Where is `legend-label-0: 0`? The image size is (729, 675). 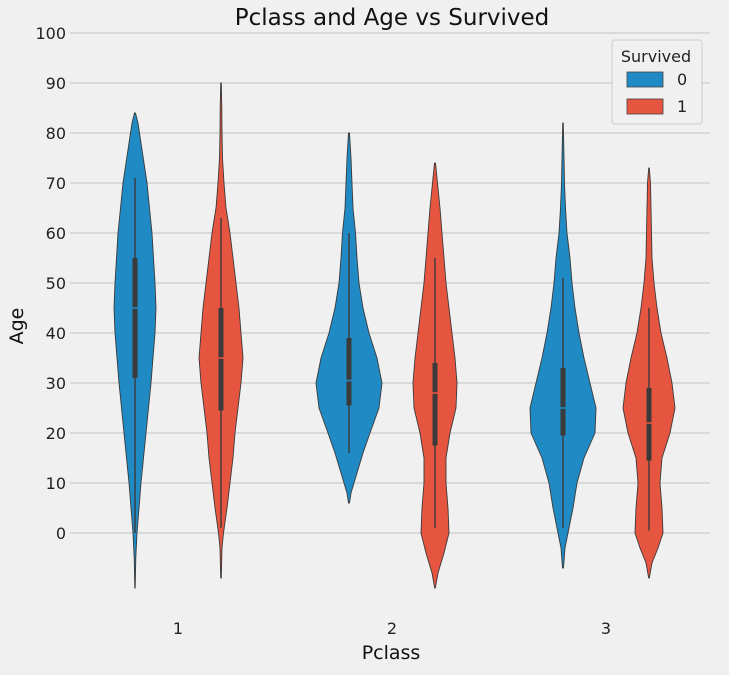 legend-label-0: 0 is located at coordinates (682, 79).